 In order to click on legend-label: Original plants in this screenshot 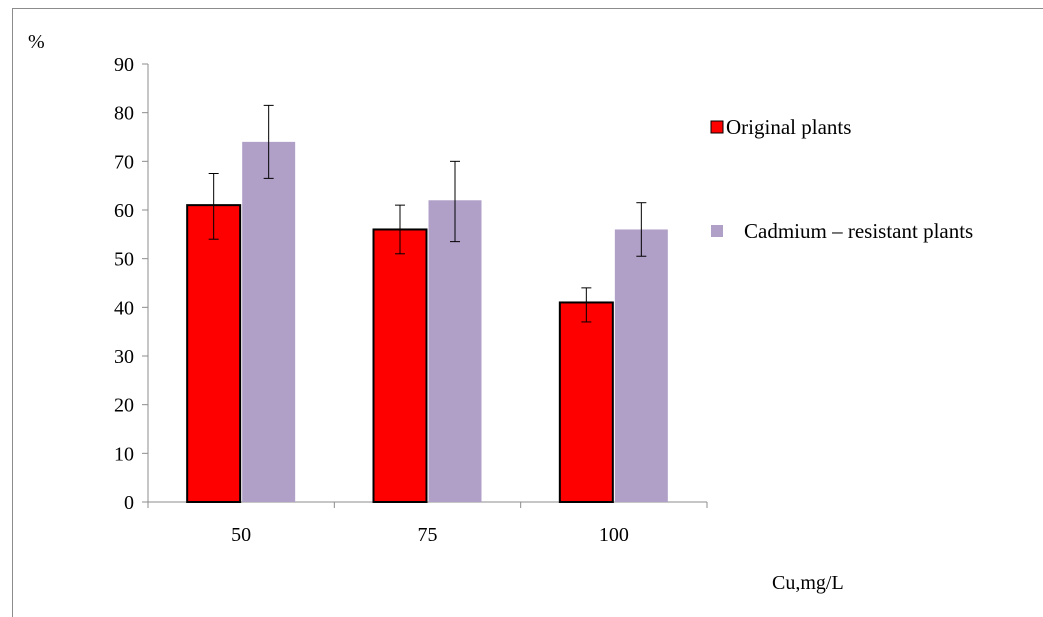, I will do `click(788, 127)`.